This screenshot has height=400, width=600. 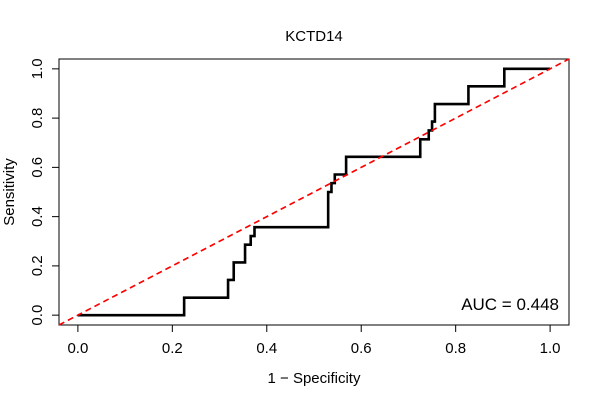 I want to click on chart-title: KCTD14, so click(x=314, y=36).